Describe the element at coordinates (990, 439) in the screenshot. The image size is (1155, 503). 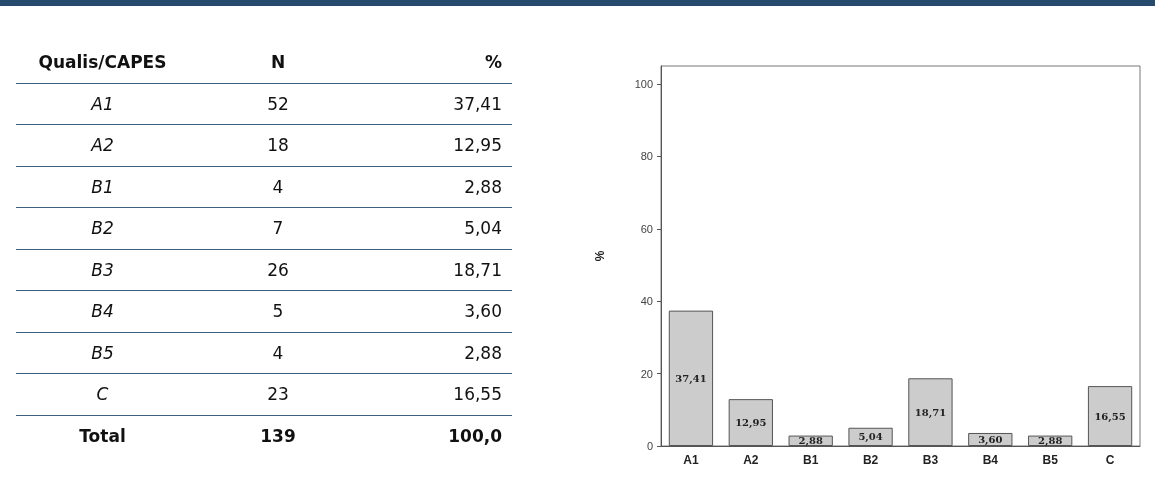
I see `data-label: 3,60` at that location.